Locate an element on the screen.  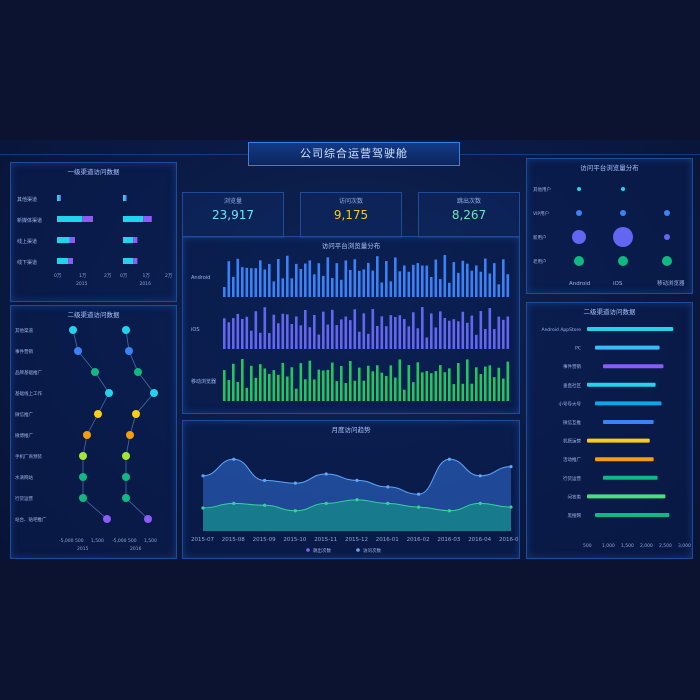
month-label: 2015-10 is located at coordinates (294, 540).